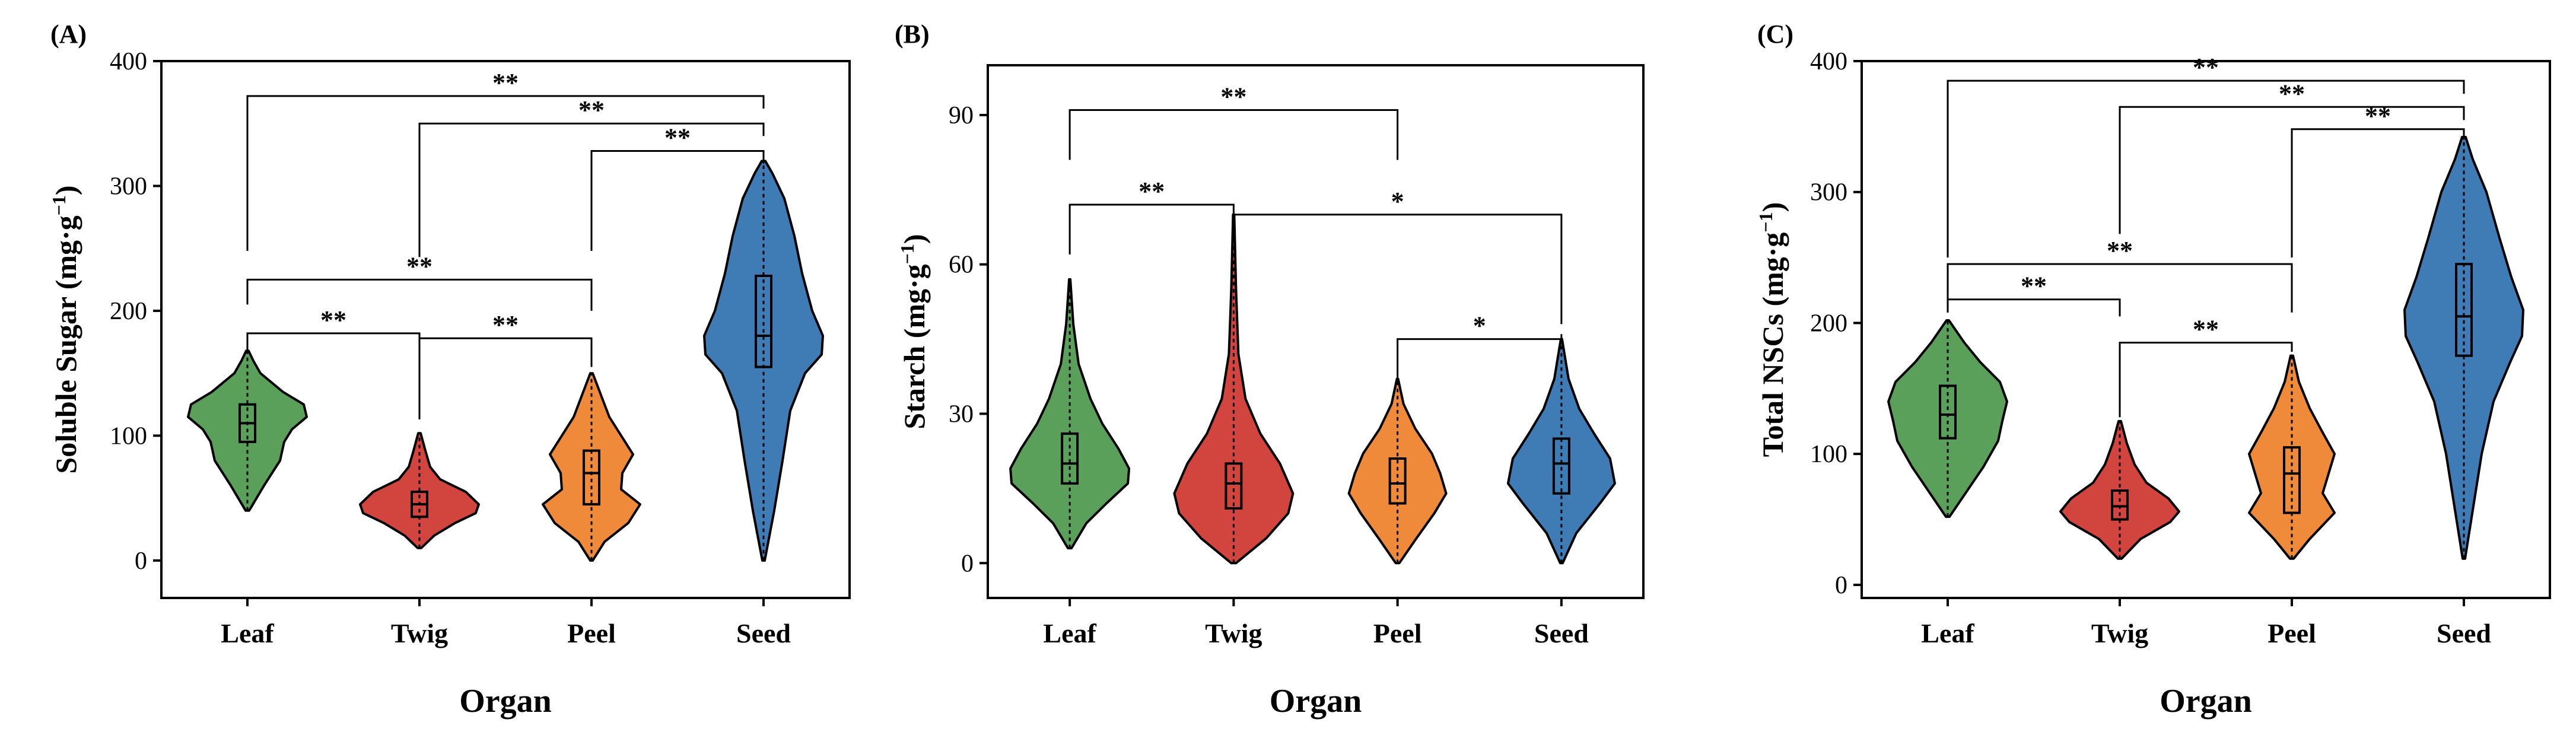 This screenshot has height=751, width=2576. What do you see at coordinates (913, 332) in the screenshot?
I see `y-axis-label: Starch (mg·g−1)` at bounding box center [913, 332].